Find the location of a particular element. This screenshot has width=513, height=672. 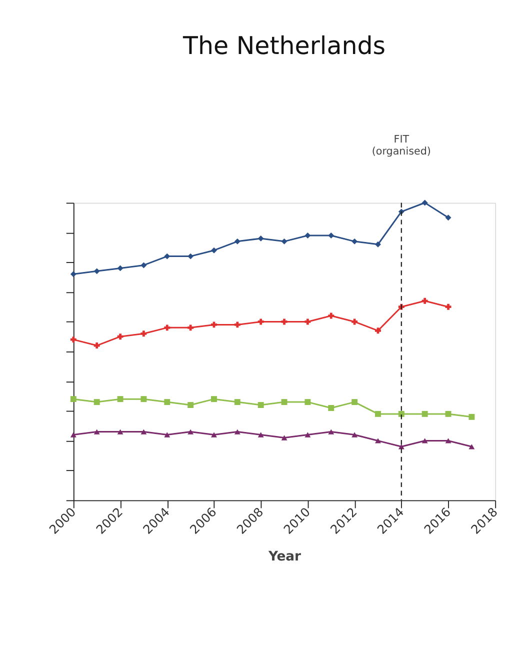

ref-line-label: FIT (organised) is located at coordinates (401, 146).